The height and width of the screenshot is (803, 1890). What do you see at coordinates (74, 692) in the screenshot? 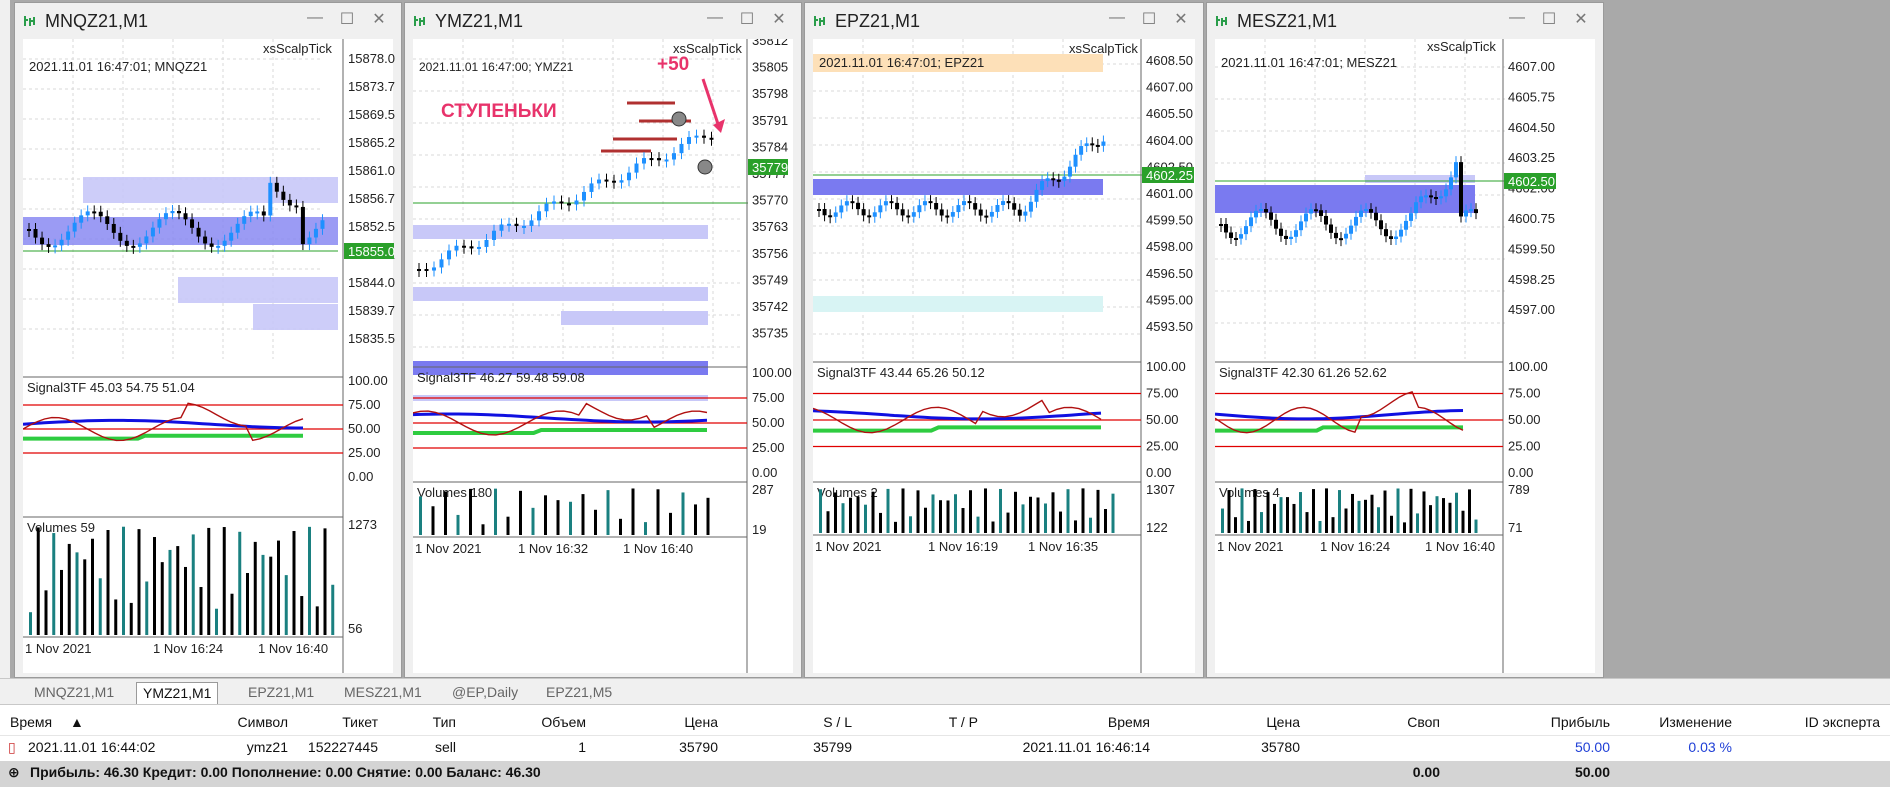
I see `tab-mnqz21: MNQZ21,M1` at bounding box center [74, 692].